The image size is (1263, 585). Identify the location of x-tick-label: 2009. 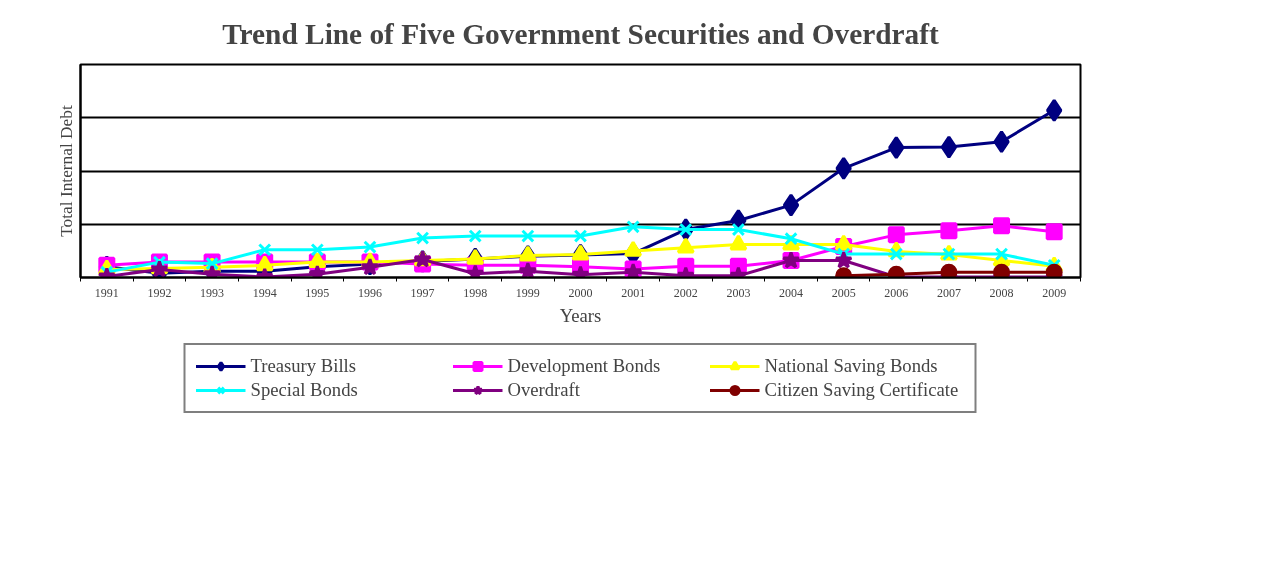
(1054, 292).